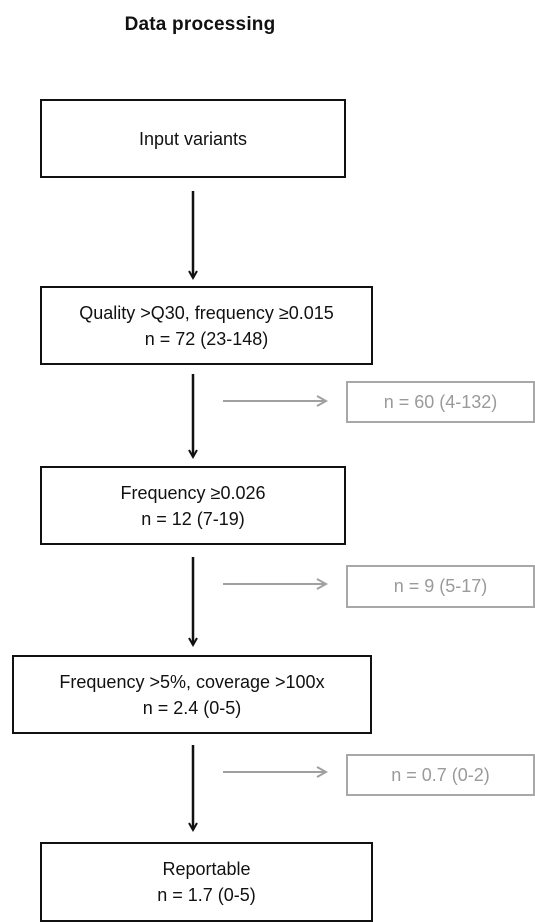 The image size is (535, 922). Describe the element at coordinates (193, 518) in the screenshot. I see `step-count: n = 12 (7-19)` at that location.